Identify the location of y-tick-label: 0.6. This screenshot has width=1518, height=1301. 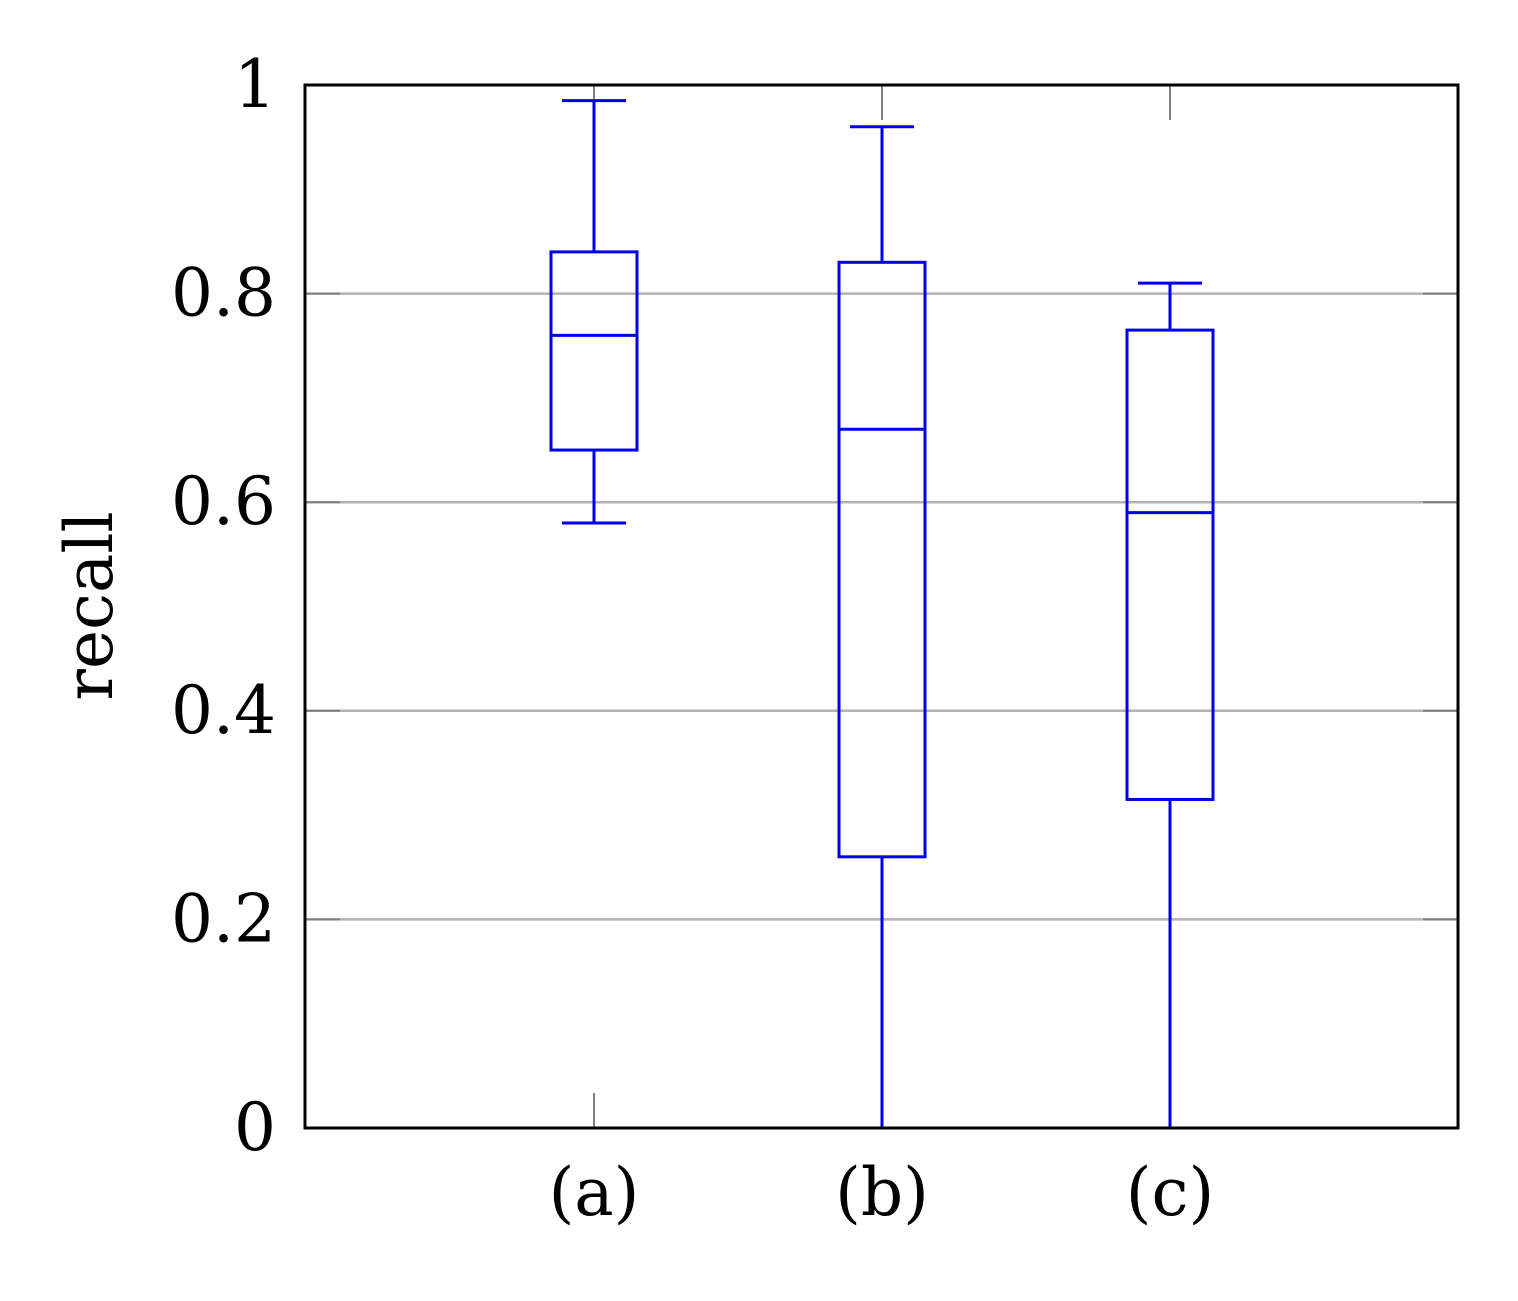
(223, 501).